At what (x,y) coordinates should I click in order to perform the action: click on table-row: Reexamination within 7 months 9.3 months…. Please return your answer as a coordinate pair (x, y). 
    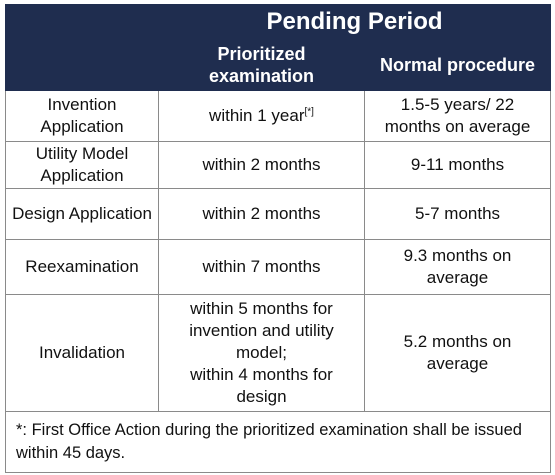
    Looking at the image, I should click on (278, 267).